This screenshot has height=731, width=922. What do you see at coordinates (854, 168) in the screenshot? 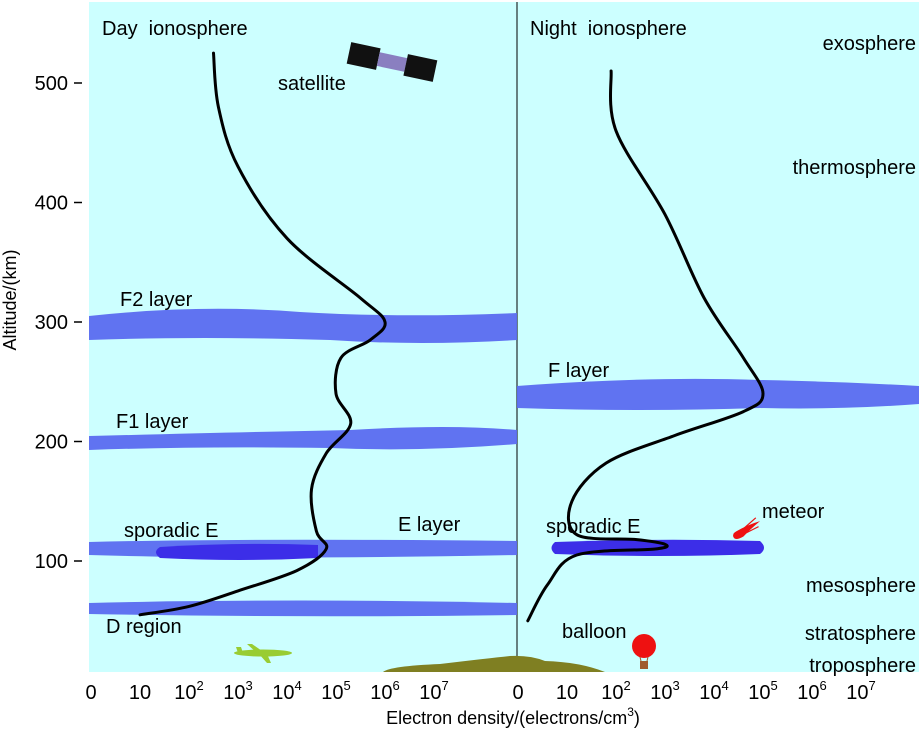
I see `thermosphere-label: thermosphere` at bounding box center [854, 168].